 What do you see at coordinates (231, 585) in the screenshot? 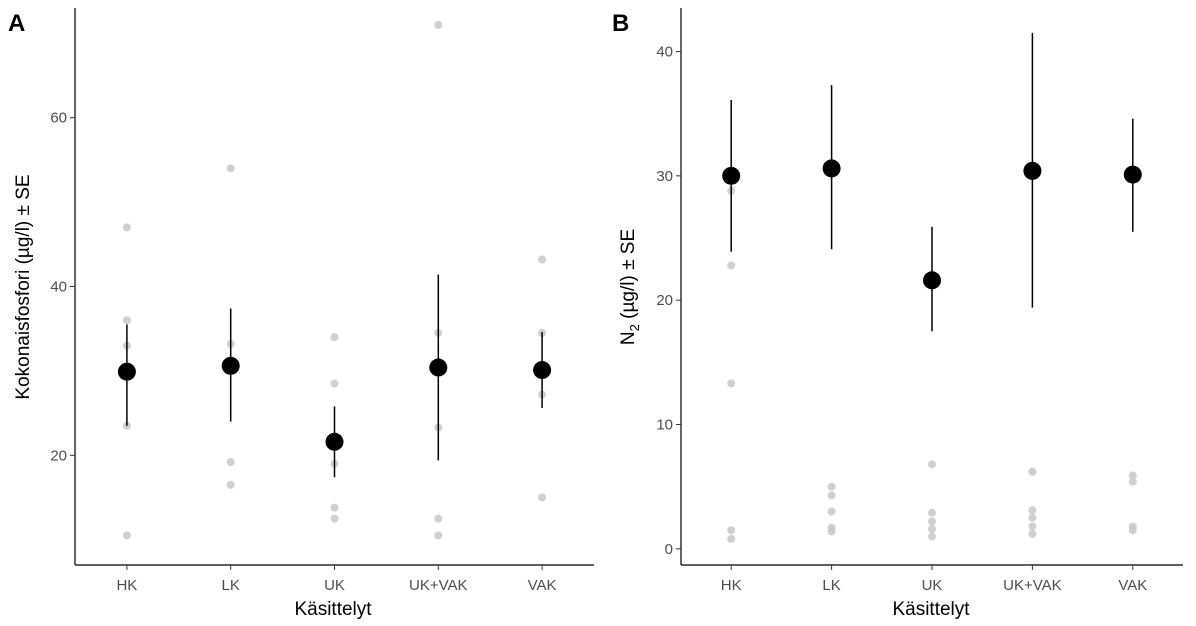
I see `x-tick-label-a: LK` at bounding box center [231, 585].